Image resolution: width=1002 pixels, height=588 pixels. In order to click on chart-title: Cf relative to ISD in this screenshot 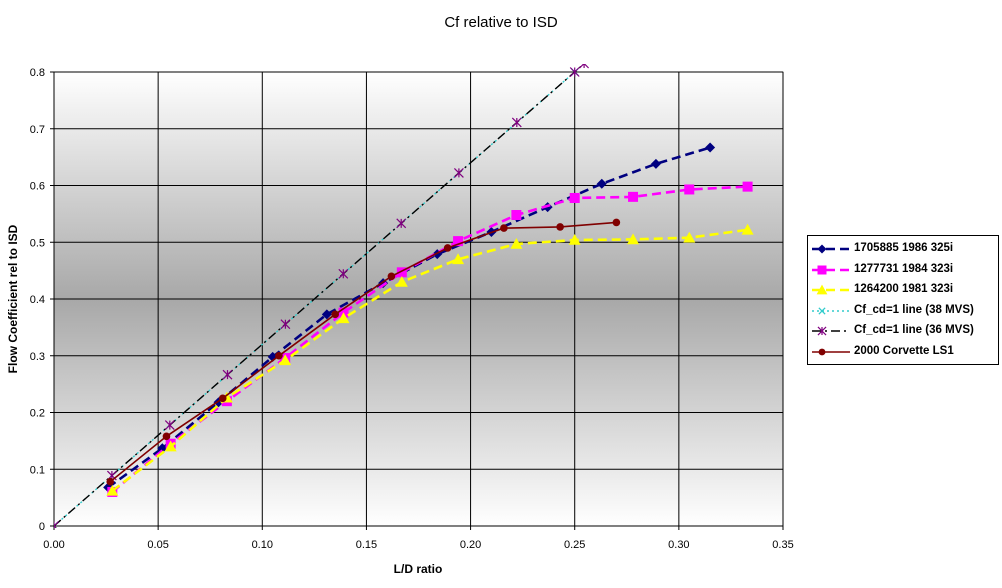, I will do `click(501, 22)`.